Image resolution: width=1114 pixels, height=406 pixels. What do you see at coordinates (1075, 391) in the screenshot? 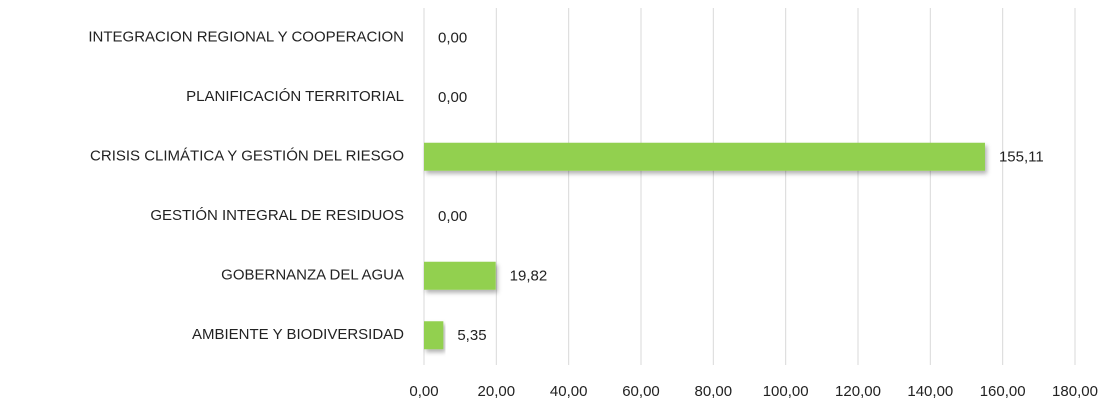
I see `x-tick-label: 180,00` at bounding box center [1075, 391].